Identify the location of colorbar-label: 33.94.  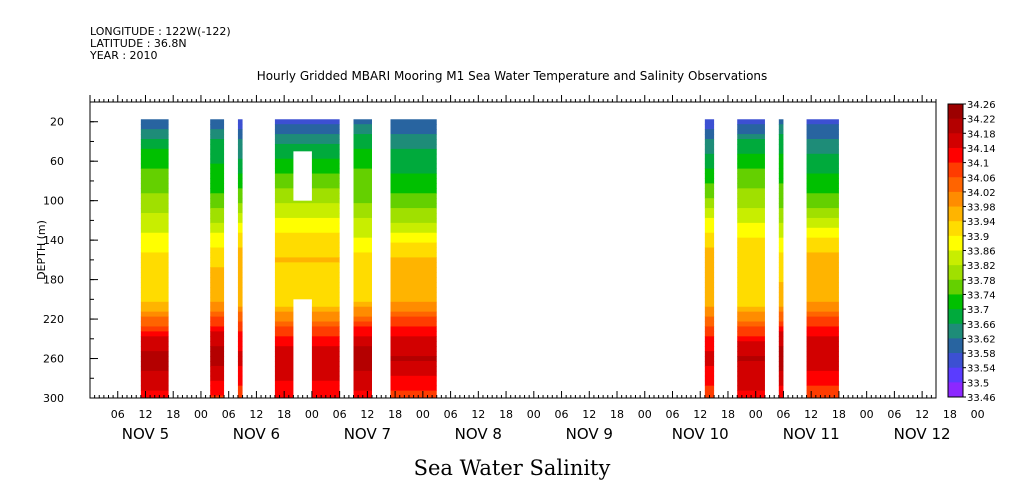
(981, 222).